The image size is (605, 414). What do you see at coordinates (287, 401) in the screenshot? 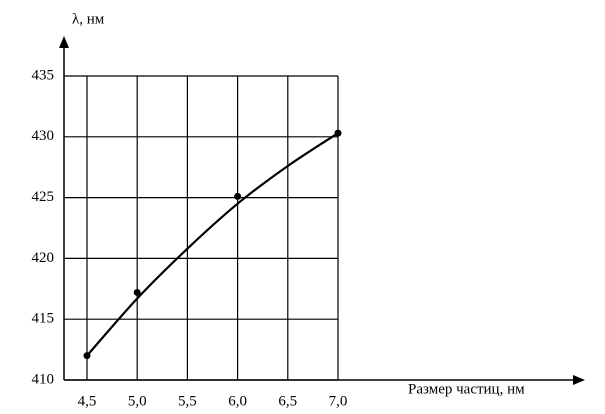
I see `x-tick-label: 6,5` at bounding box center [287, 401].